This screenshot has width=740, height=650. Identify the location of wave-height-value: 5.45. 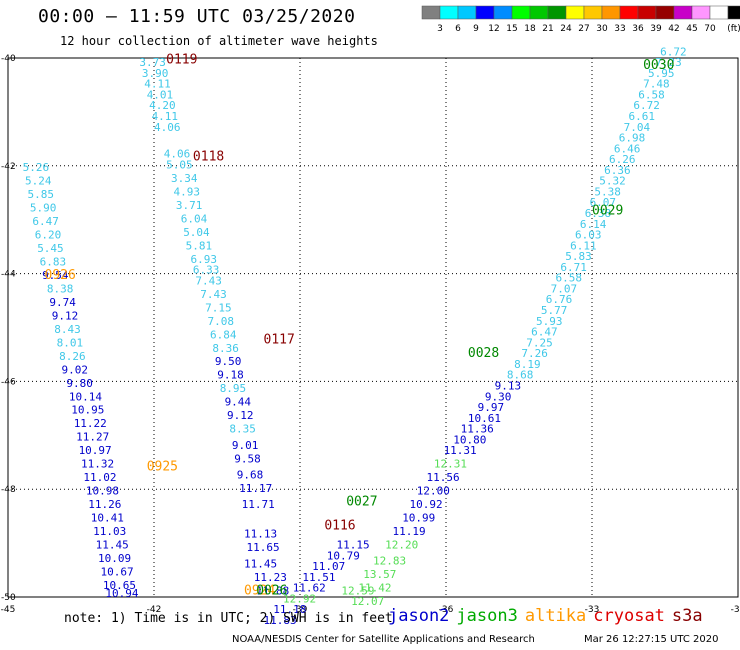
(50, 248).